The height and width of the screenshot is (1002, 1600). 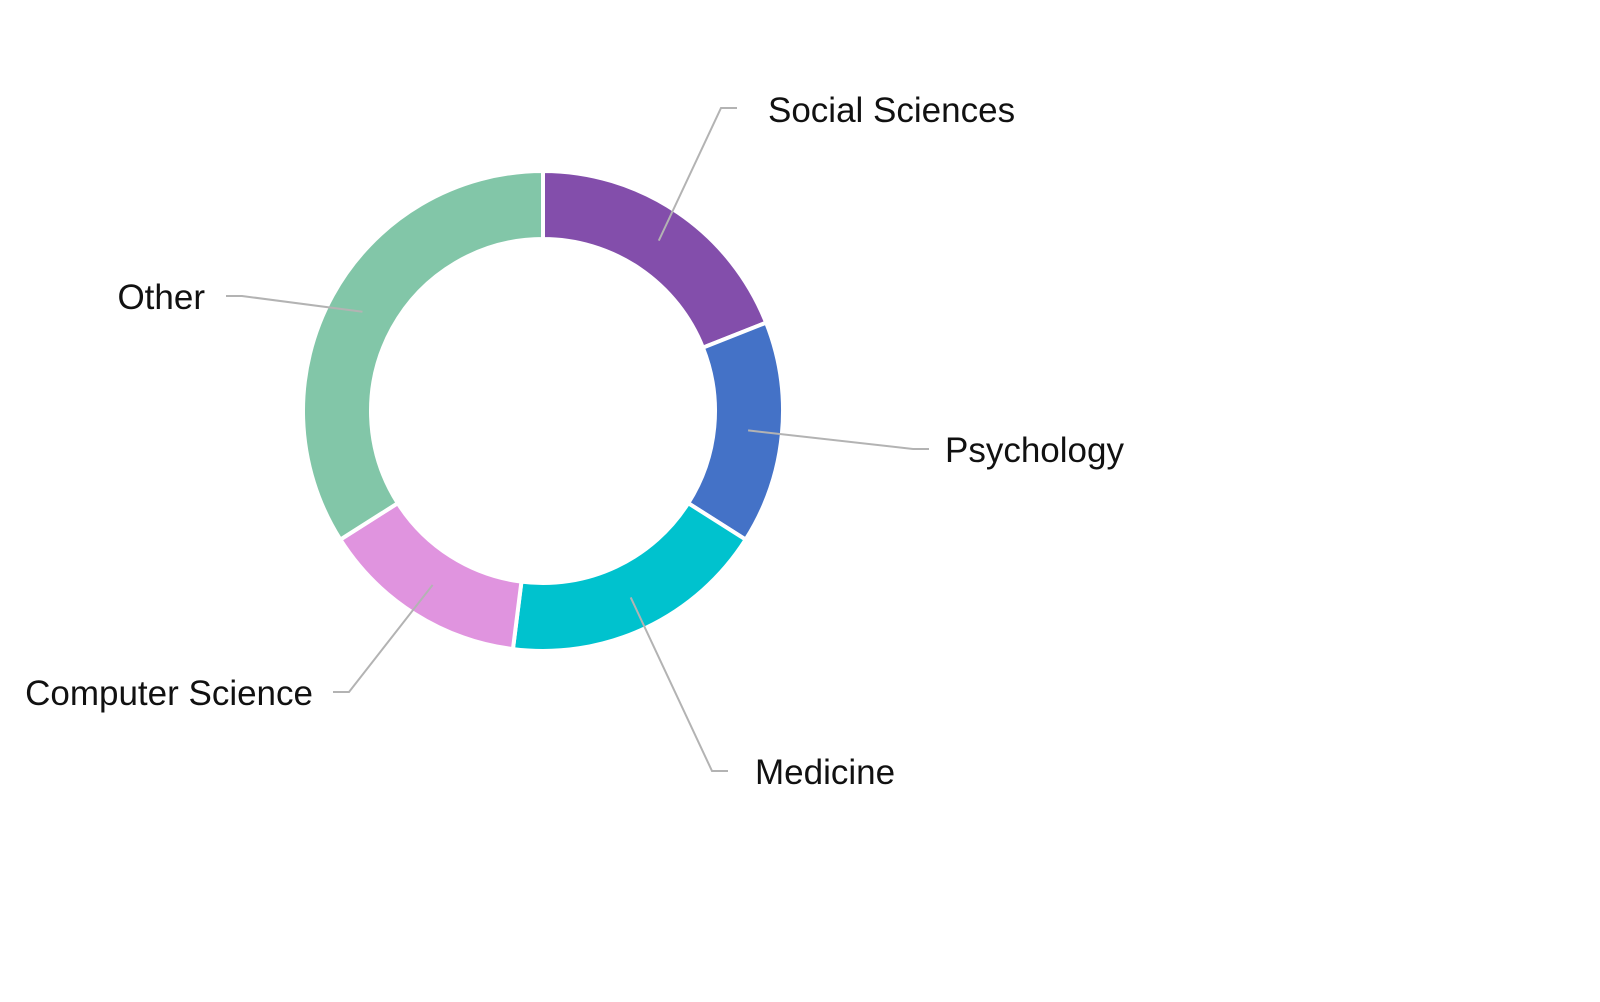 What do you see at coordinates (629, 576) in the screenshot?
I see `slice-medicine` at bounding box center [629, 576].